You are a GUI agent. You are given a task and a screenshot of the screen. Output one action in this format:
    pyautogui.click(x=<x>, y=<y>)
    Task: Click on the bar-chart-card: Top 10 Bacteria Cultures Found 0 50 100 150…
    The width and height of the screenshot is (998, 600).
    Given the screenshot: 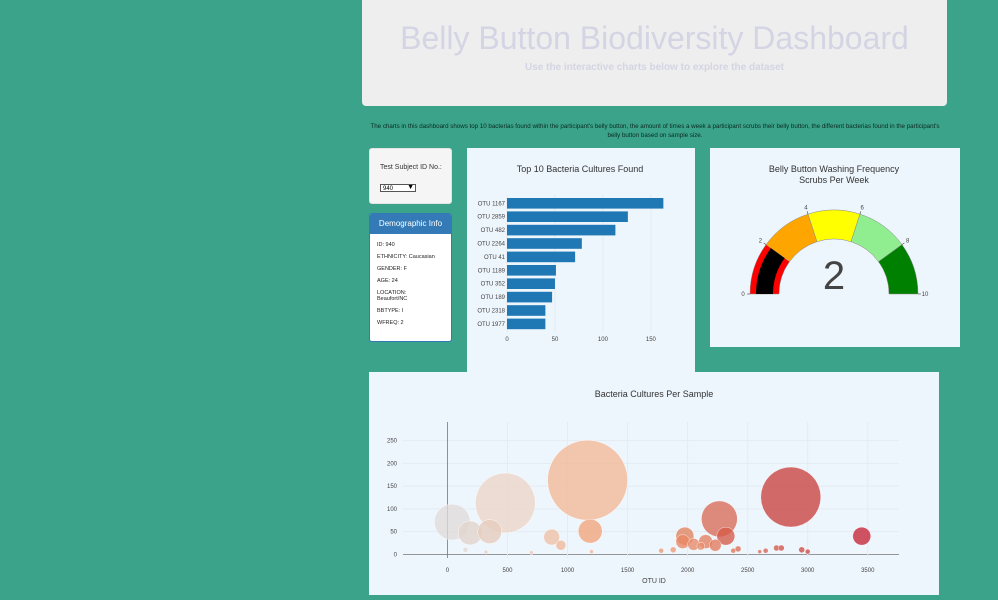 What is the action you would take?
    pyautogui.click(x=581, y=260)
    